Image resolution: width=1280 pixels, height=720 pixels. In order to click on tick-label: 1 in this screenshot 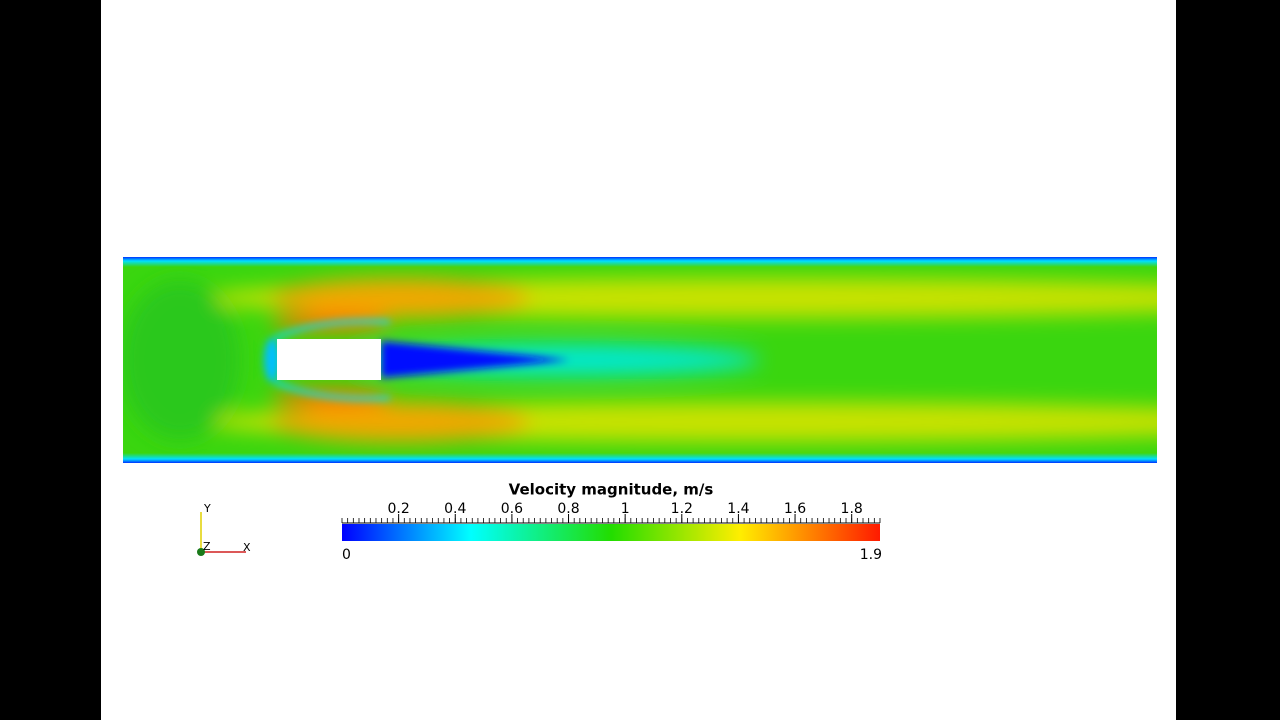, I will do `click(625, 509)`.